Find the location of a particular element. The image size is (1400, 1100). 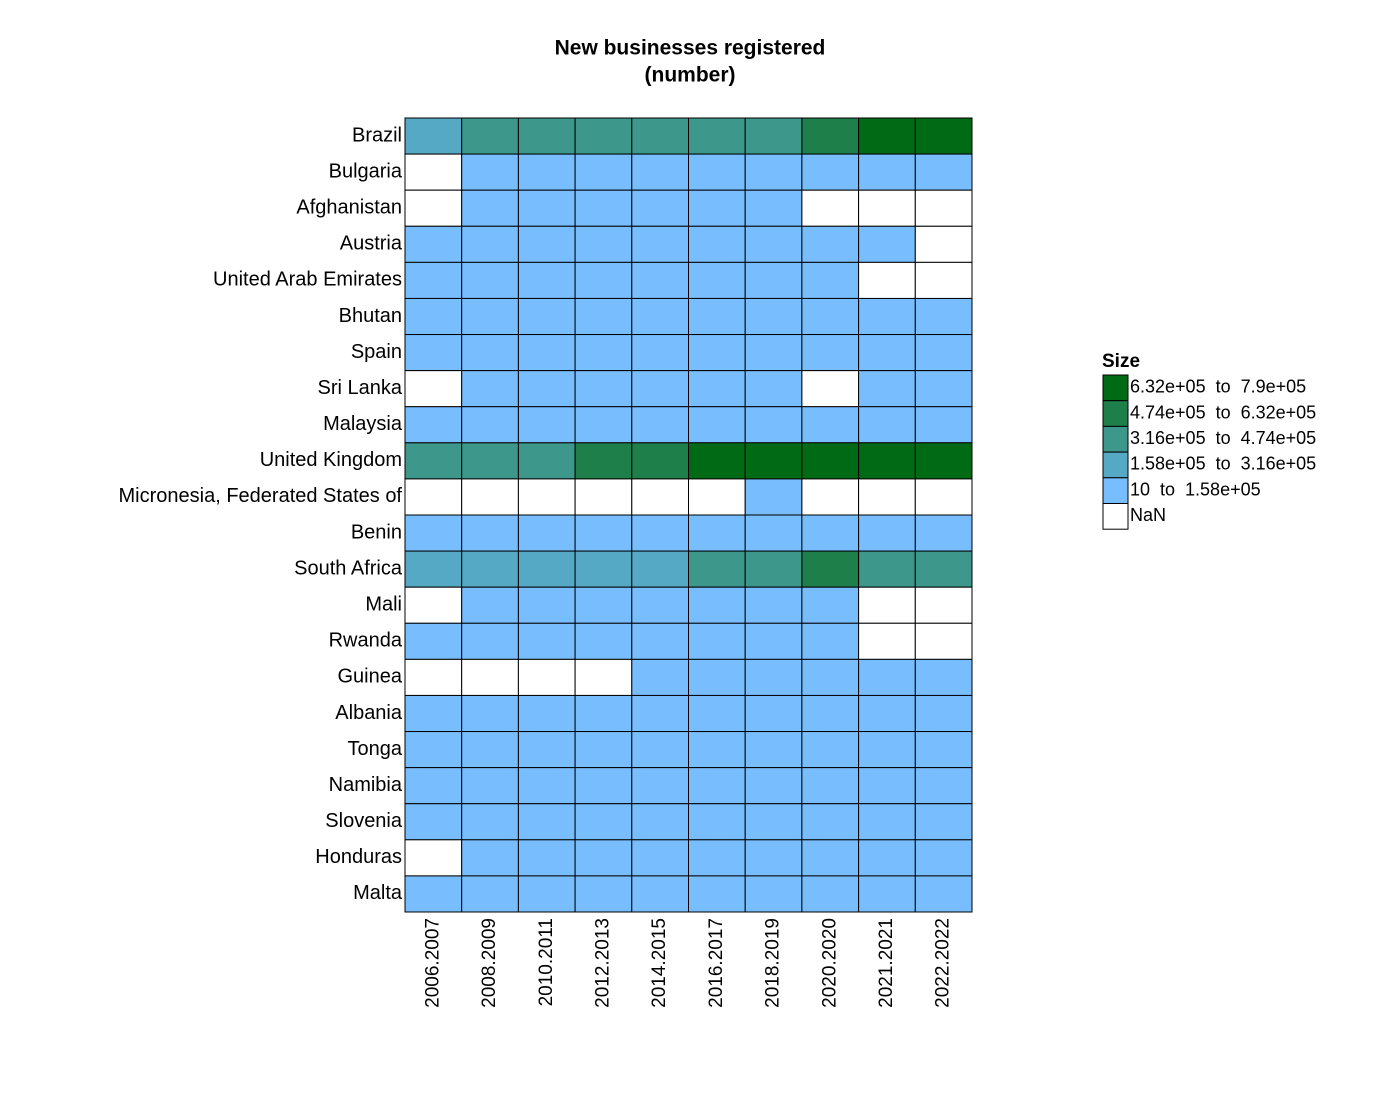

row-label: Rwanda is located at coordinates (366, 641).